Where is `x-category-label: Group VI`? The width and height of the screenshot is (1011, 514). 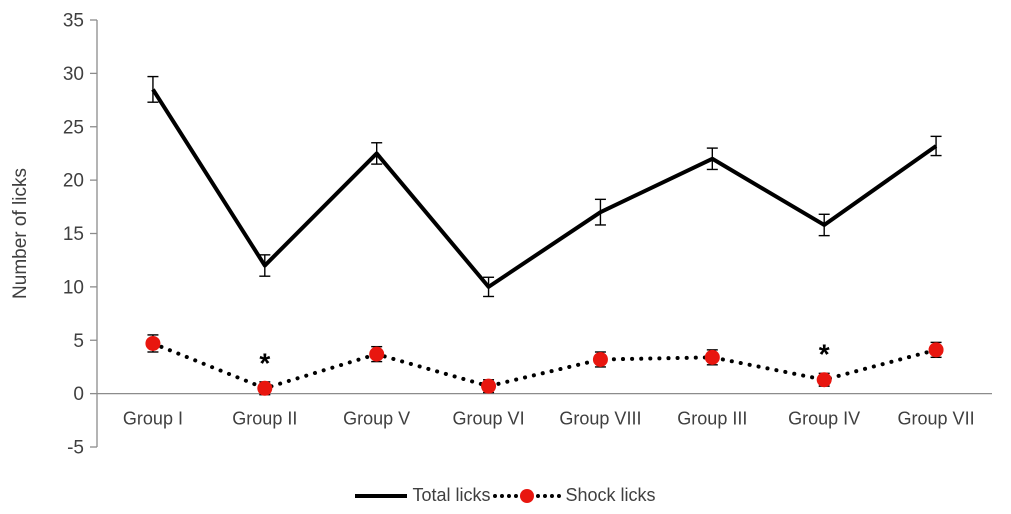
x-category-label: Group VI is located at coordinates (489, 419).